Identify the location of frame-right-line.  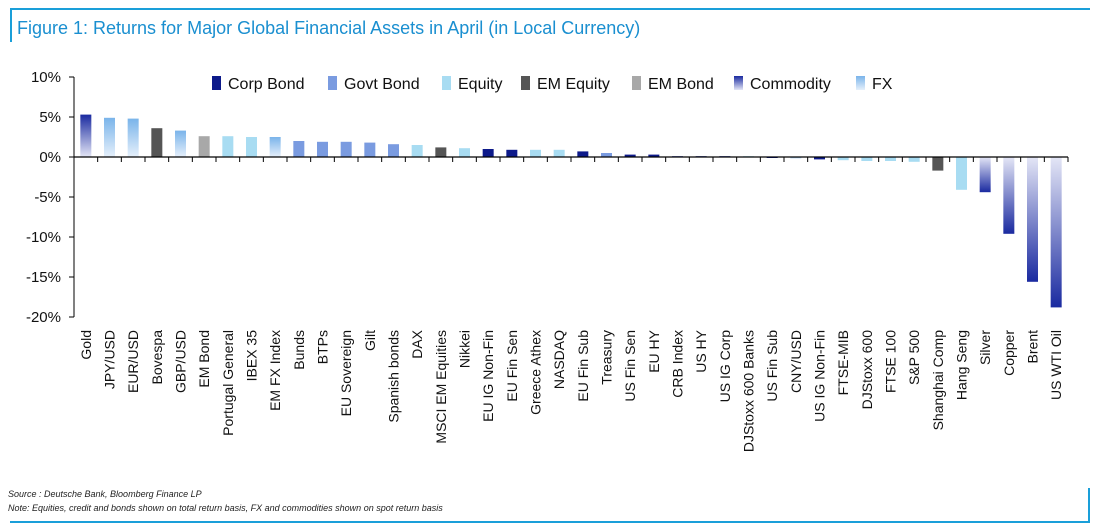
(1089, 505).